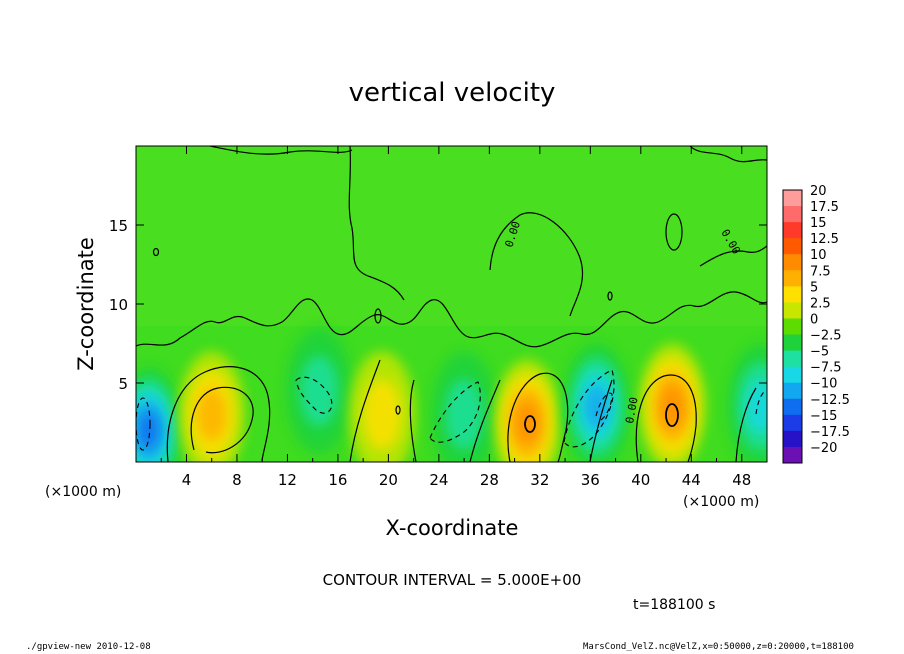 The image size is (904, 654). I want to click on colorbar-label: −12.5, so click(830, 400).